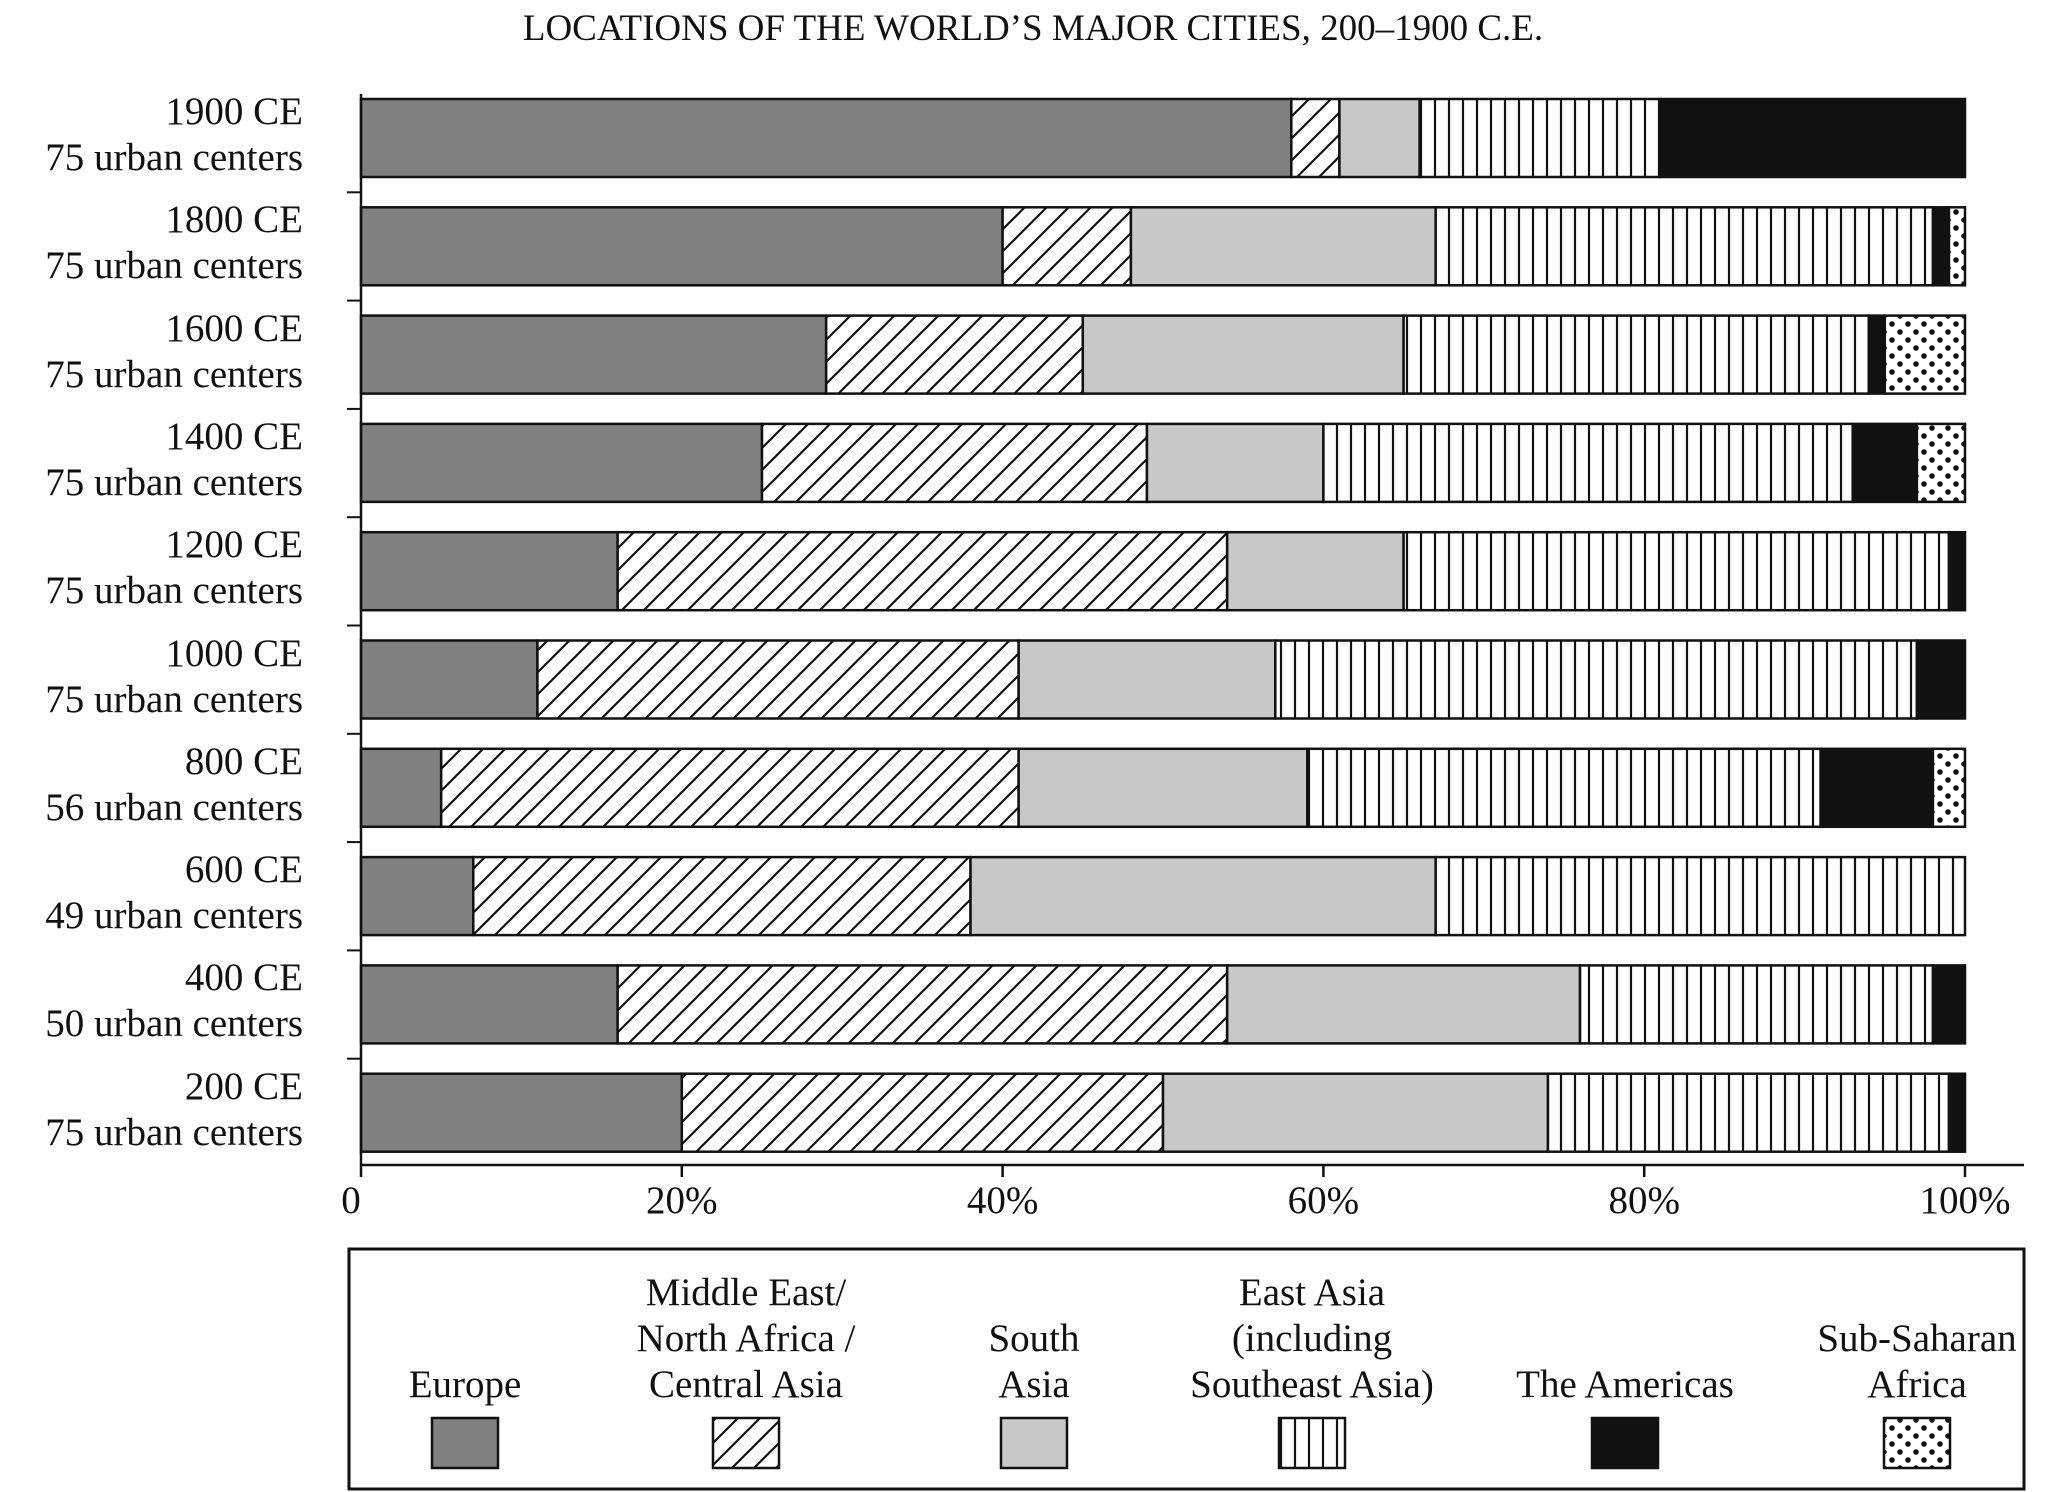  I want to click on legend-label: Middle East/ North Africa / Central Asia, so click(746, 1338).